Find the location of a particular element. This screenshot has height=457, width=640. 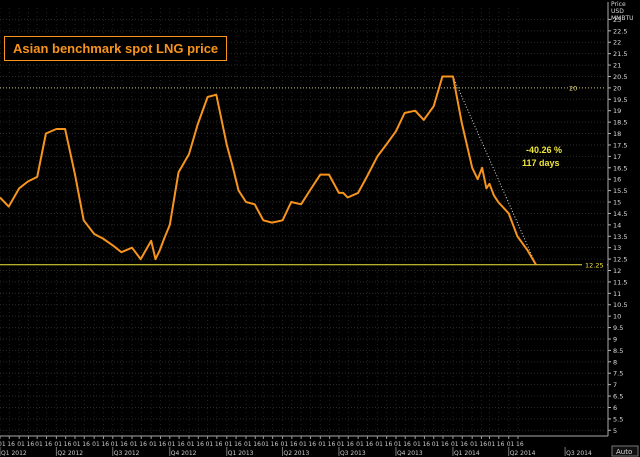

x-quarter-label: Q1 2012 is located at coordinates (14, 453).